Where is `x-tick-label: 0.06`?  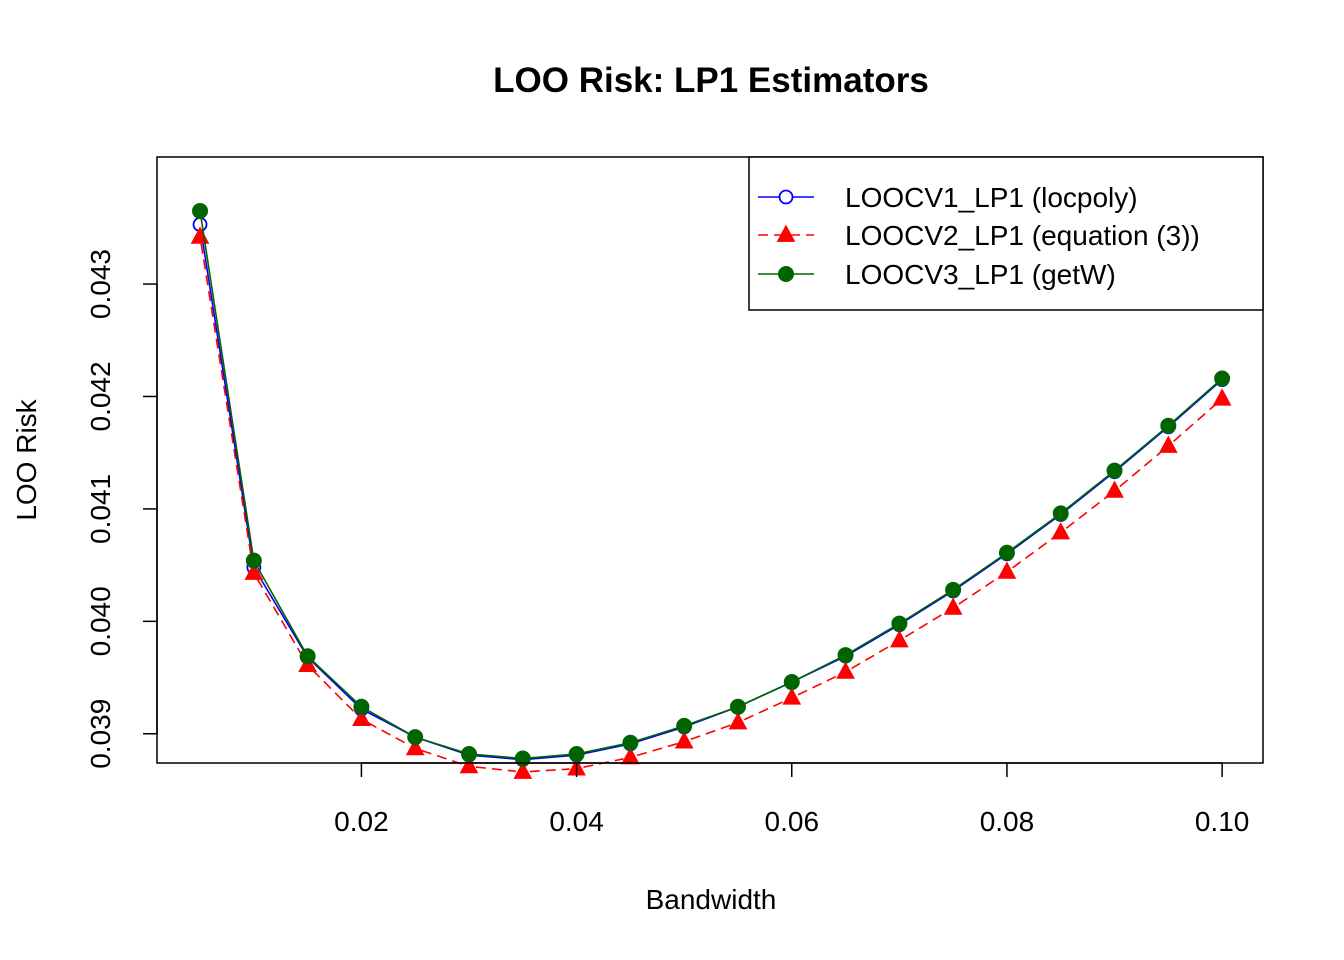 x-tick-label: 0.06 is located at coordinates (792, 821).